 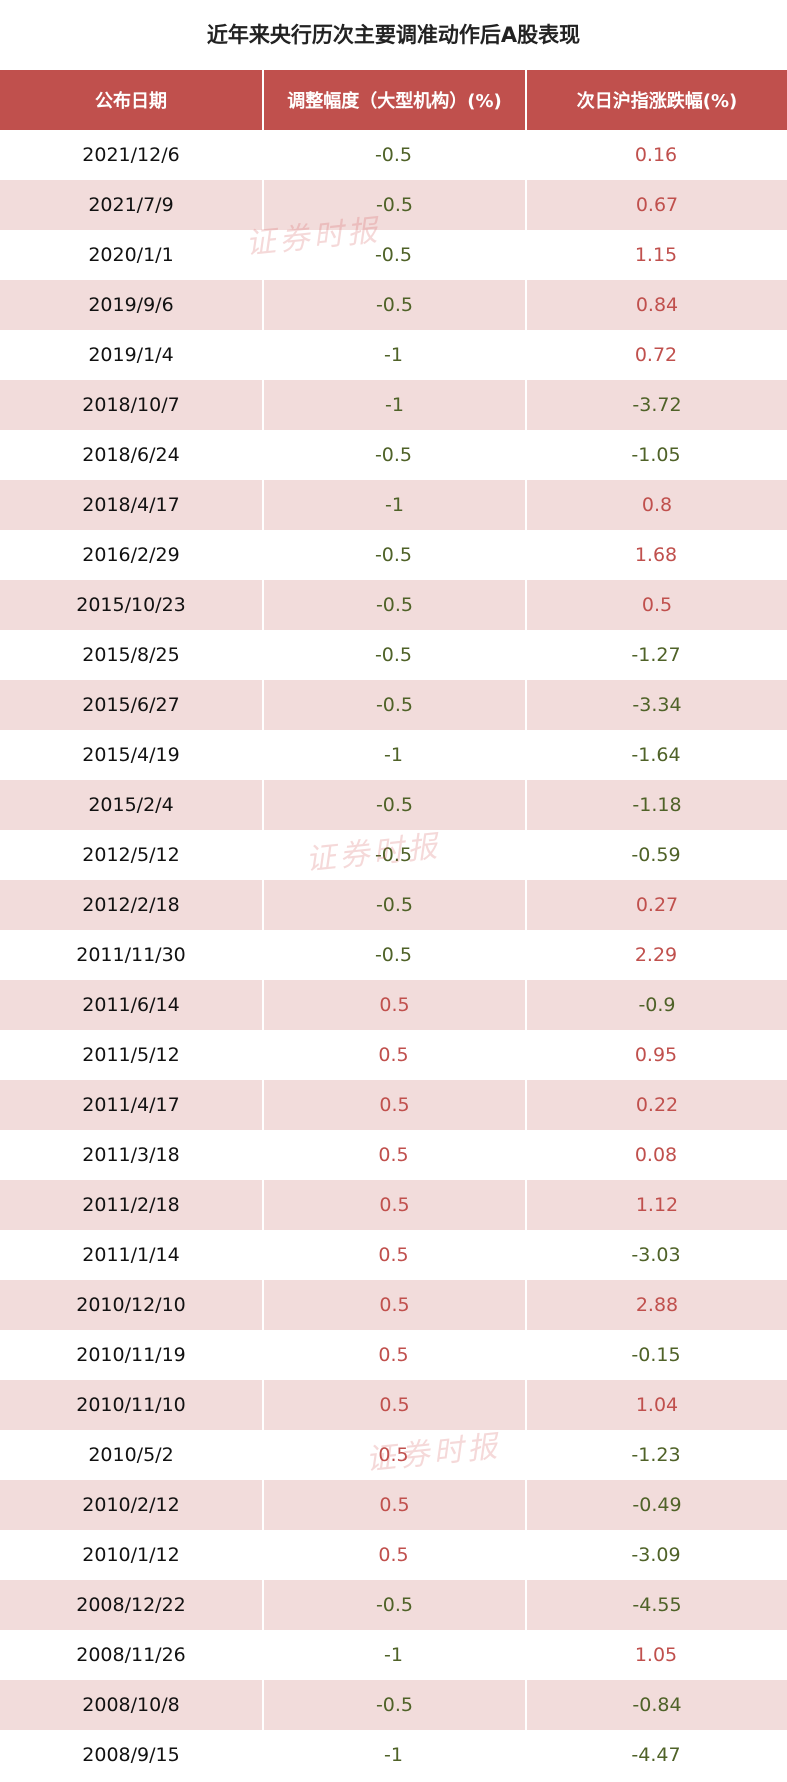 I want to click on cell-next-day-change: 1.15, so click(x=656, y=255).